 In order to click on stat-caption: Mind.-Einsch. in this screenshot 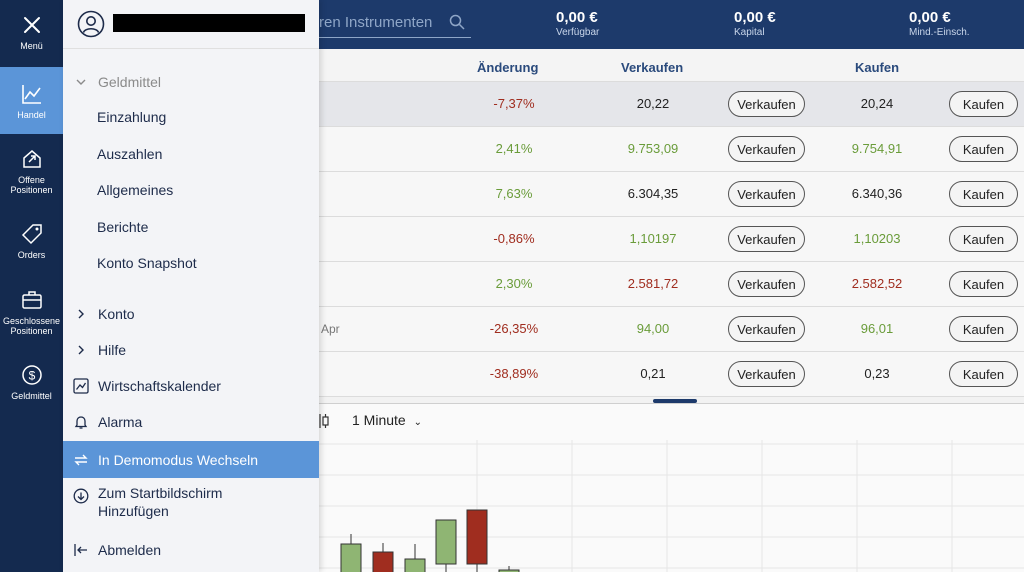, I will do `click(939, 32)`.